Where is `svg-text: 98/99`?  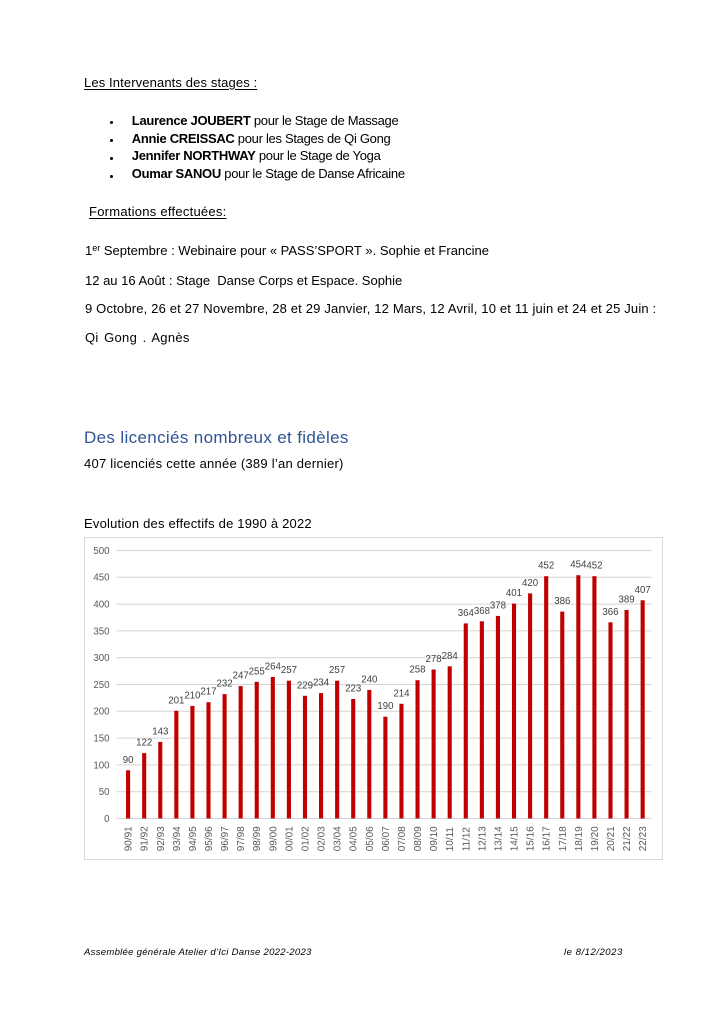
svg-text: 98/99 is located at coordinates (257, 838).